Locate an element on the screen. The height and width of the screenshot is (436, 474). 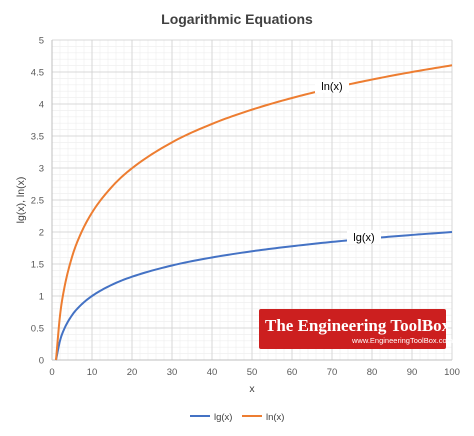
x-tick-label: 20 is located at coordinates (132, 372).